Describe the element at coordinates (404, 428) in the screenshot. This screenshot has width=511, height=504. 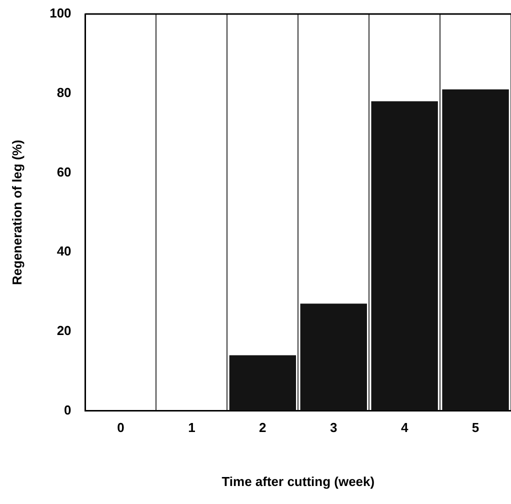
I see `x-tick-label: 4` at that location.